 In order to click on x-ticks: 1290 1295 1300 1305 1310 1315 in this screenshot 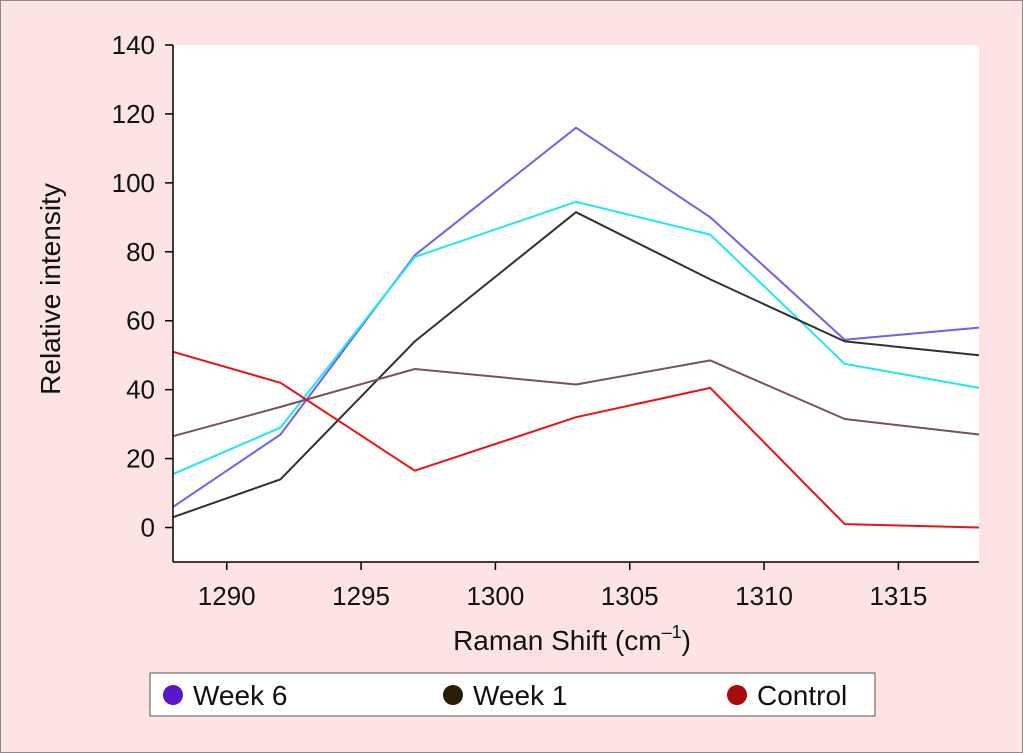, I will do `click(562, 586)`.